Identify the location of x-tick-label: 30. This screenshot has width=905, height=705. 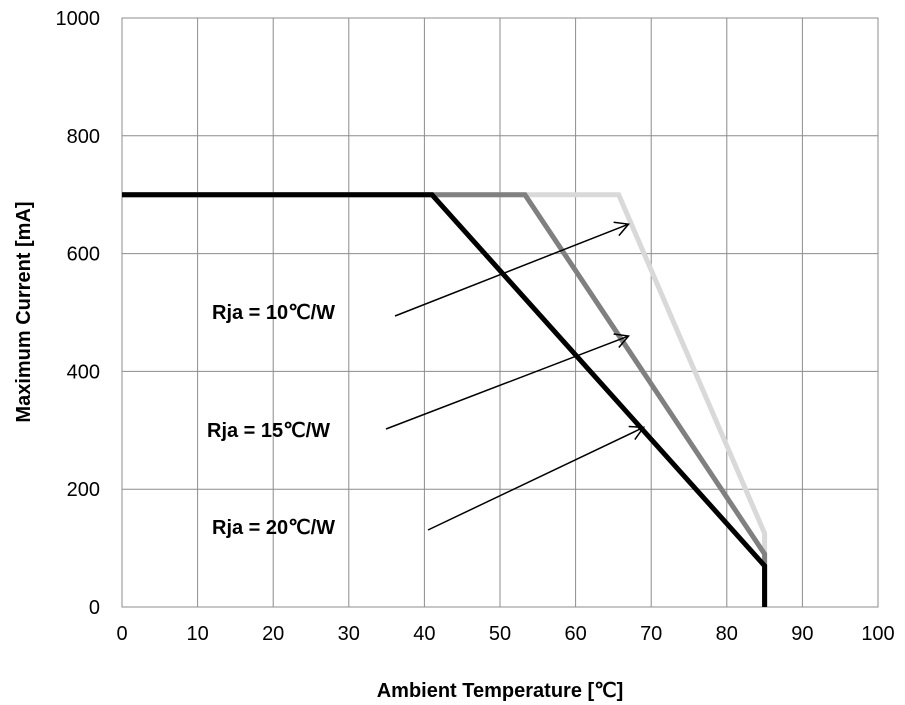
(349, 634).